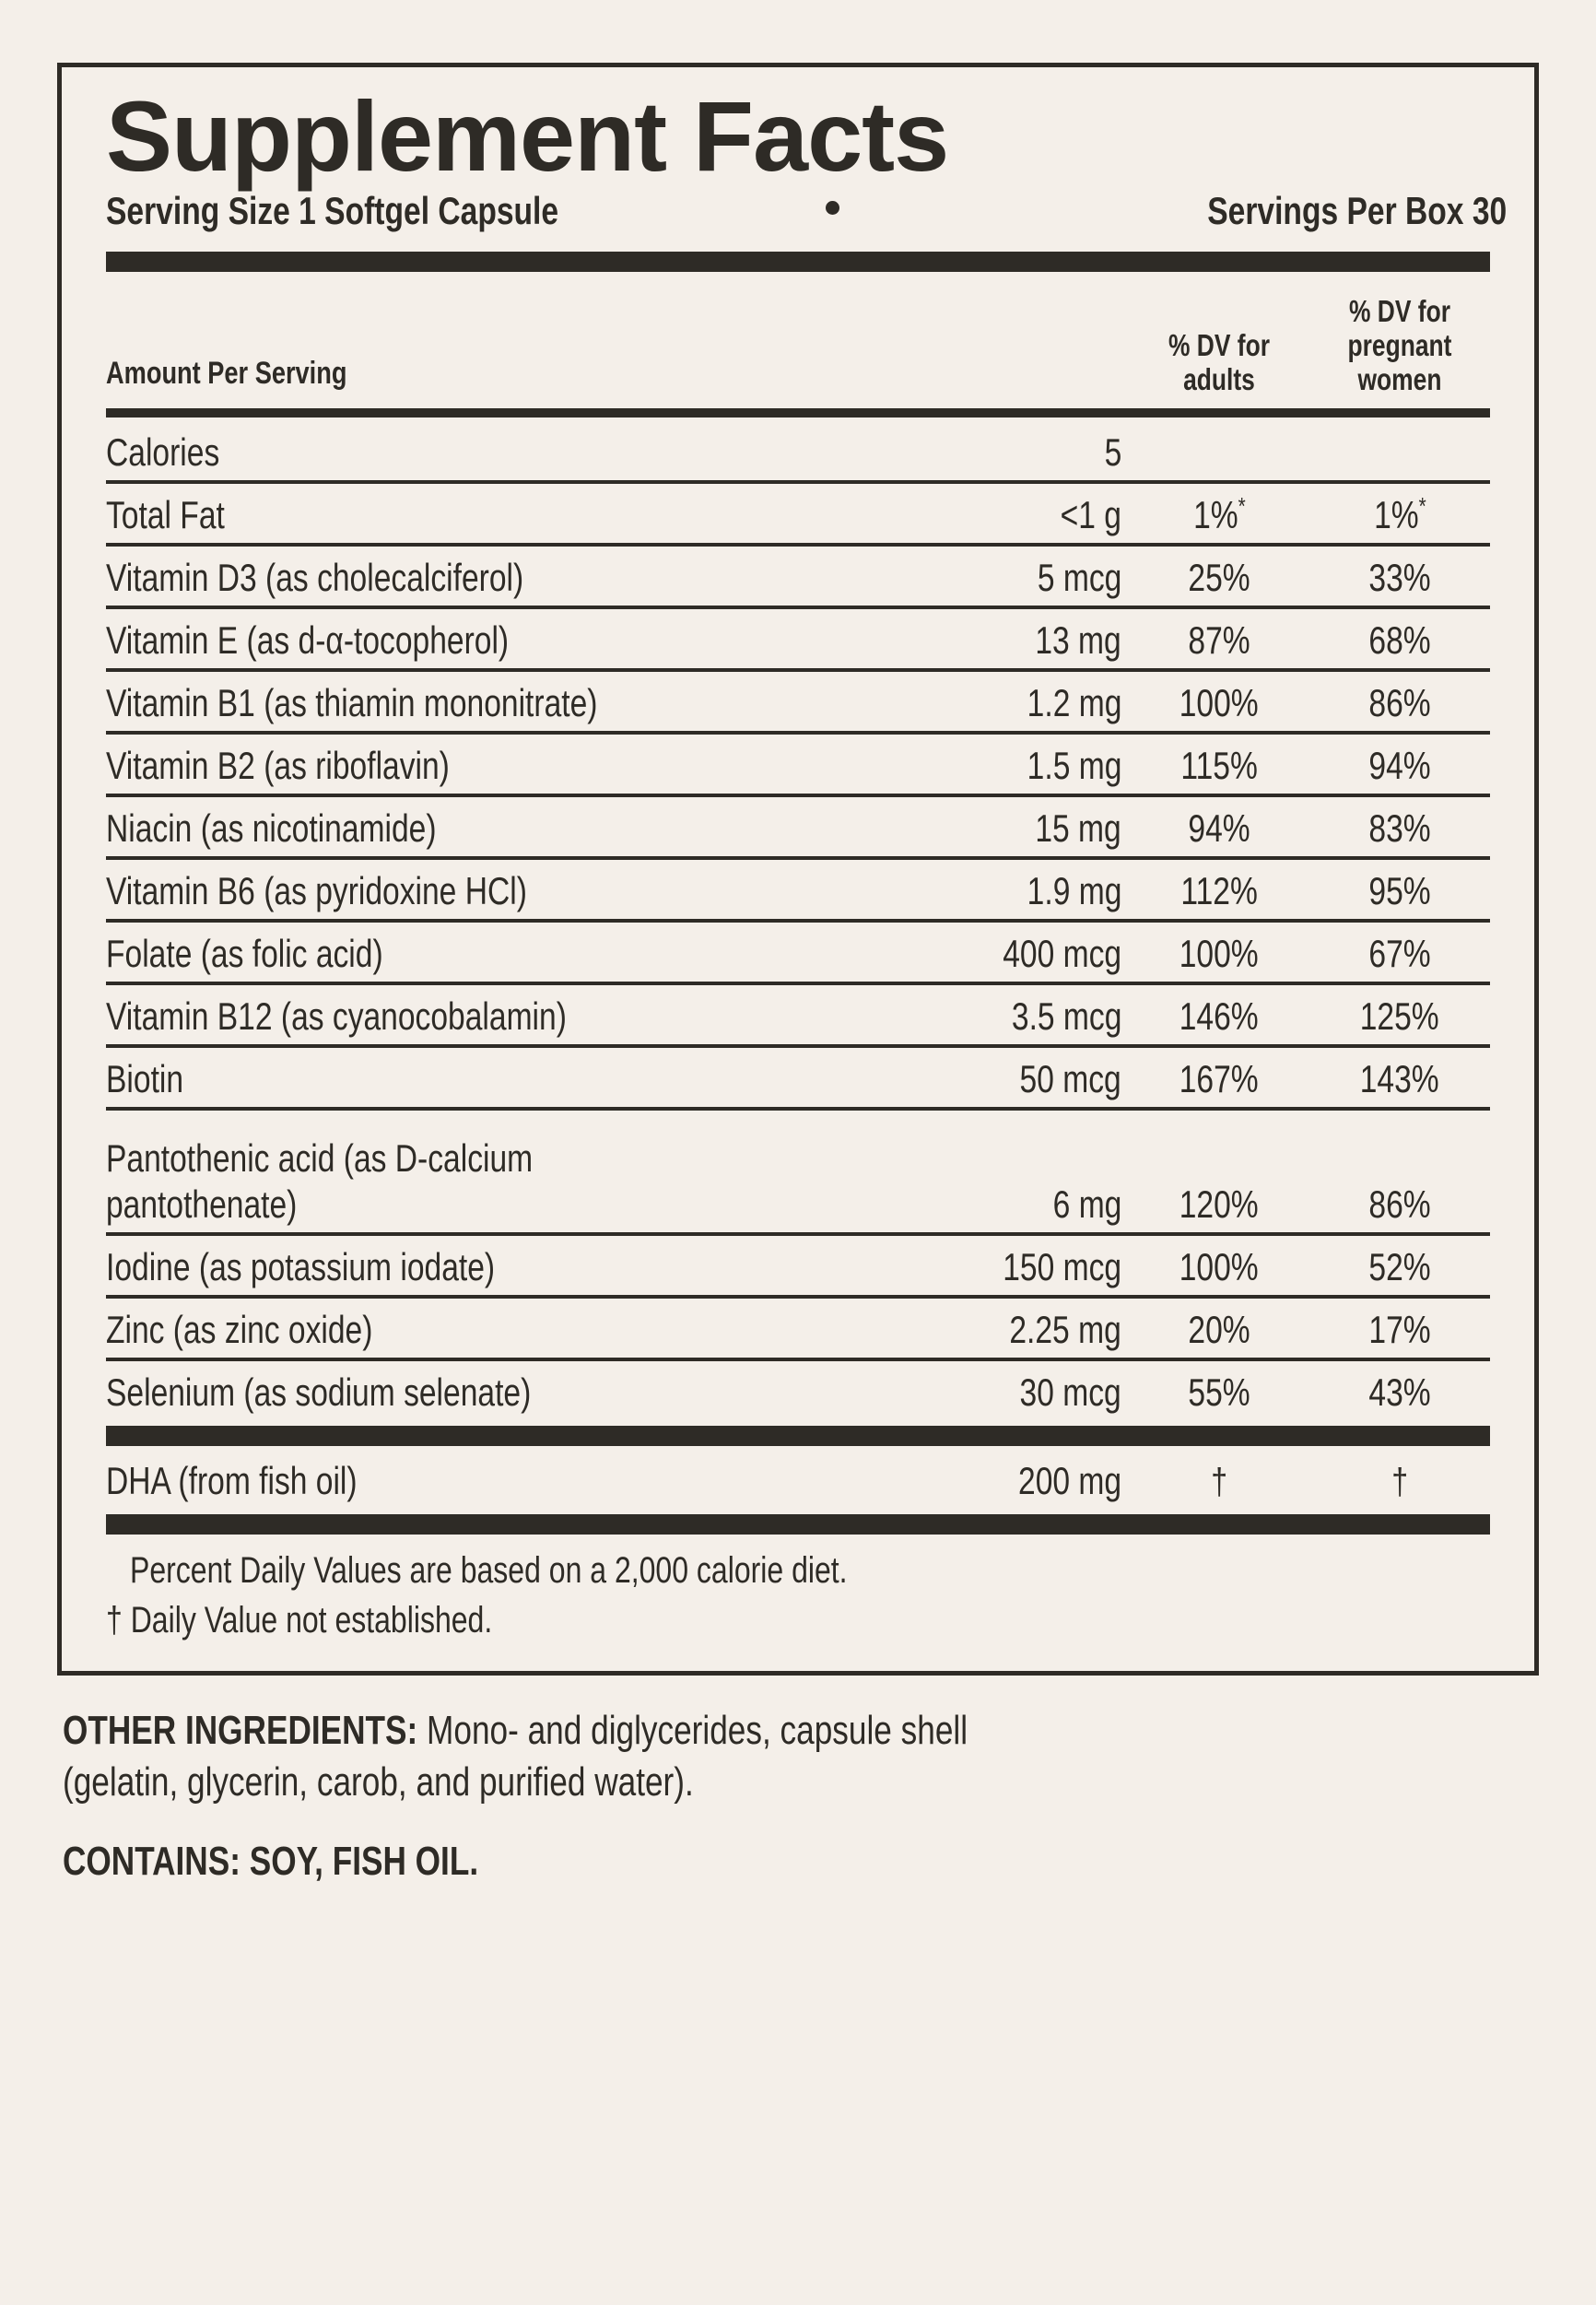 Image resolution: width=1596 pixels, height=2305 pixels. I want to click on nutrient-dv-adults: 167%, so click(1219, 1079).